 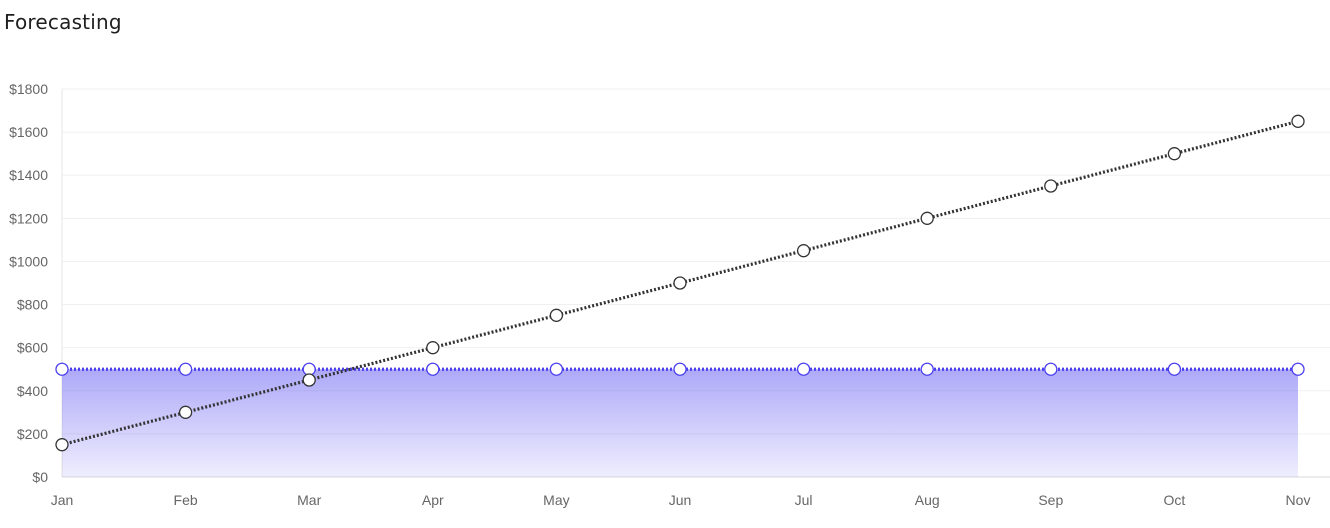 What do you see at coordinates (32, 434) in the screenshot?
I see `y-tick-label: $200` at bounding box center [32, 434].